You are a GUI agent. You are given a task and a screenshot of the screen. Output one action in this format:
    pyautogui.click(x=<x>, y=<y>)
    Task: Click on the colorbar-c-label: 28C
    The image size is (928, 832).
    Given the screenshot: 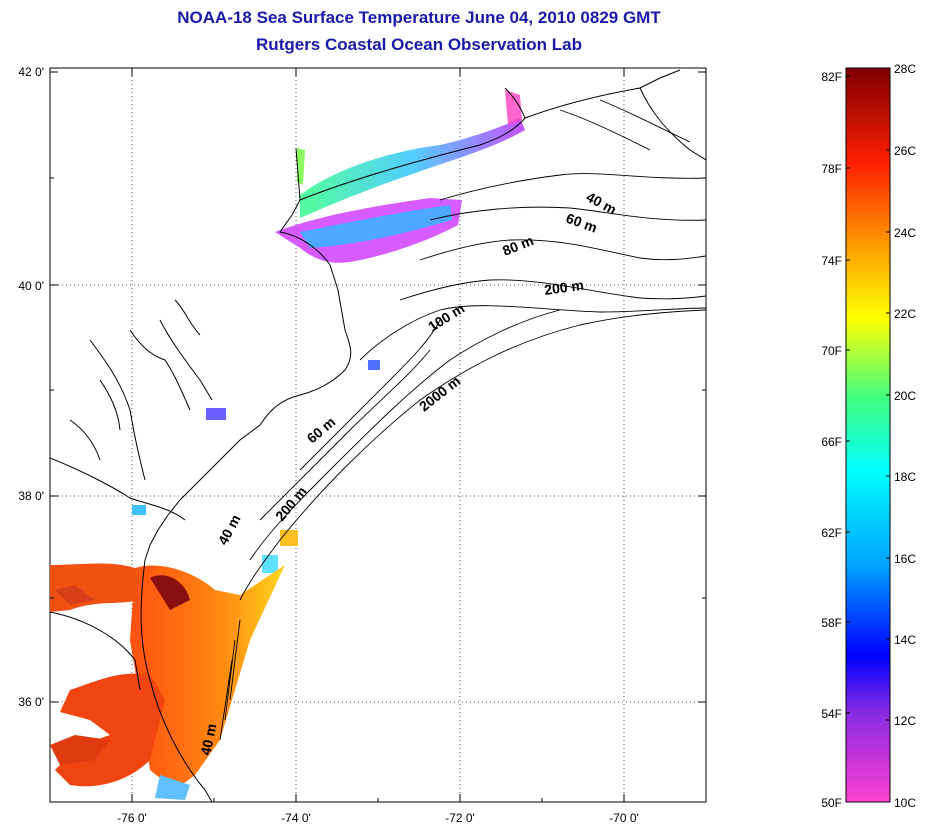 What is the action you would take?
    pyautogui.click(x=905, y=69)
    